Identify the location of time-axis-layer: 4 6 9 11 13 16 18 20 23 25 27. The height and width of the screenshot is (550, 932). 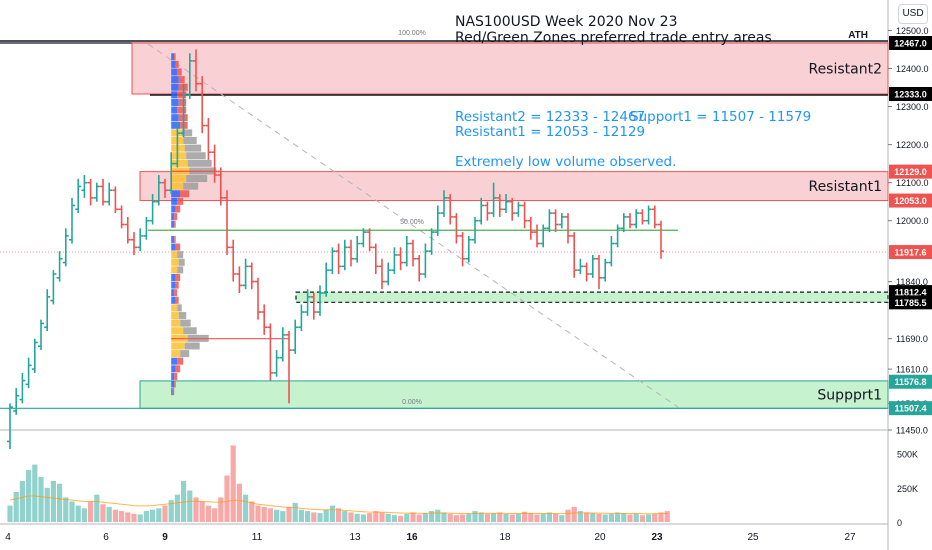
(430, 537).